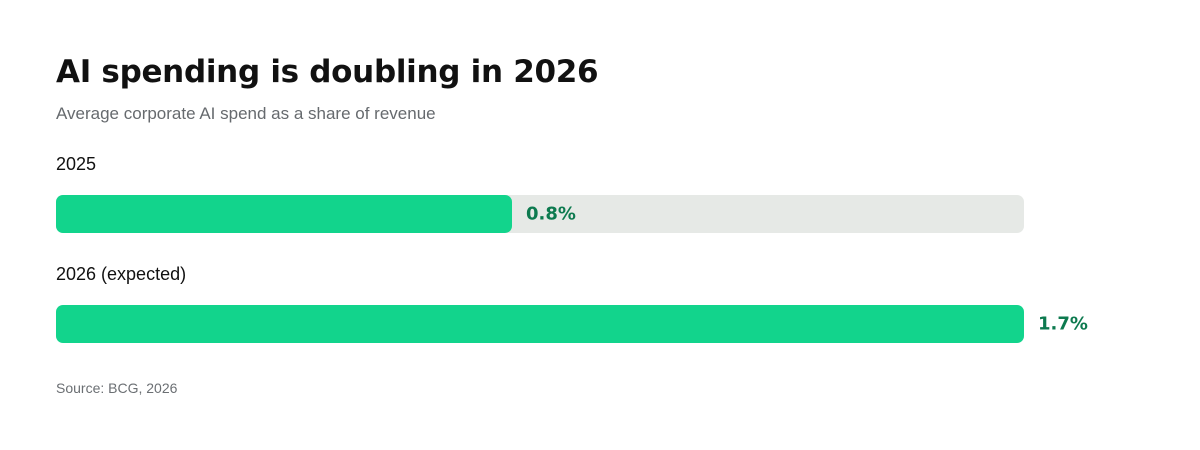 The height and width of the screenshot is (450, 1200). What do you see at coordinates (117, 388) in the screenshot?
I see `source-note: Source: BCG, 2026` at bounding box center [117, 388].